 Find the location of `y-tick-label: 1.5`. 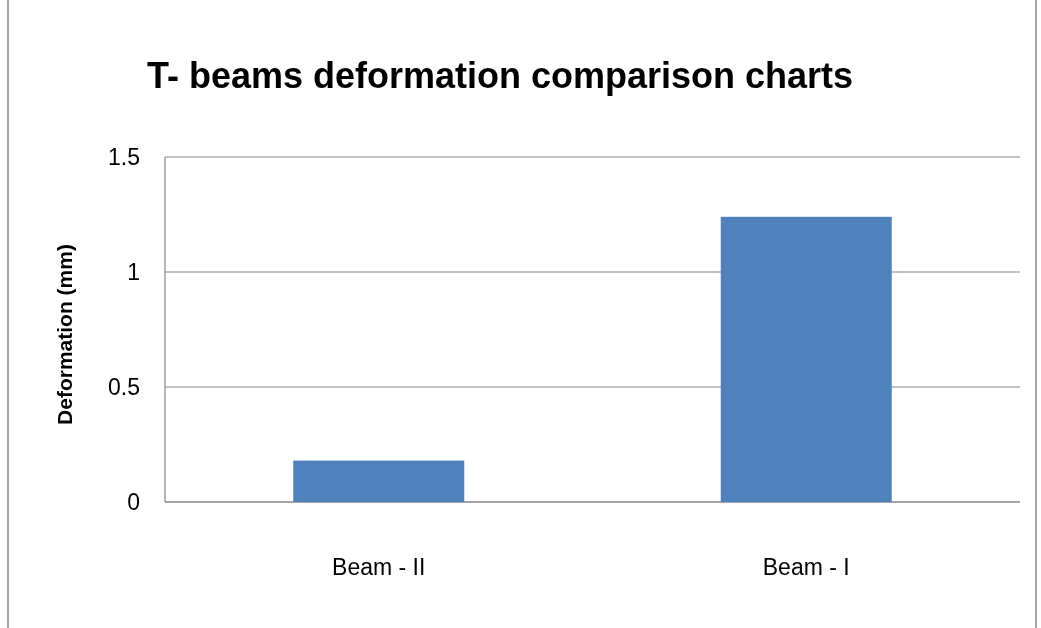

y-tick-label: 1.5 is located at coordinates (124, 157).